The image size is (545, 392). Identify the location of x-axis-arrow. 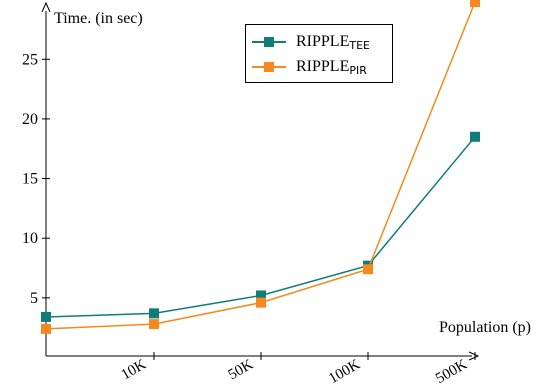
(474, 356).